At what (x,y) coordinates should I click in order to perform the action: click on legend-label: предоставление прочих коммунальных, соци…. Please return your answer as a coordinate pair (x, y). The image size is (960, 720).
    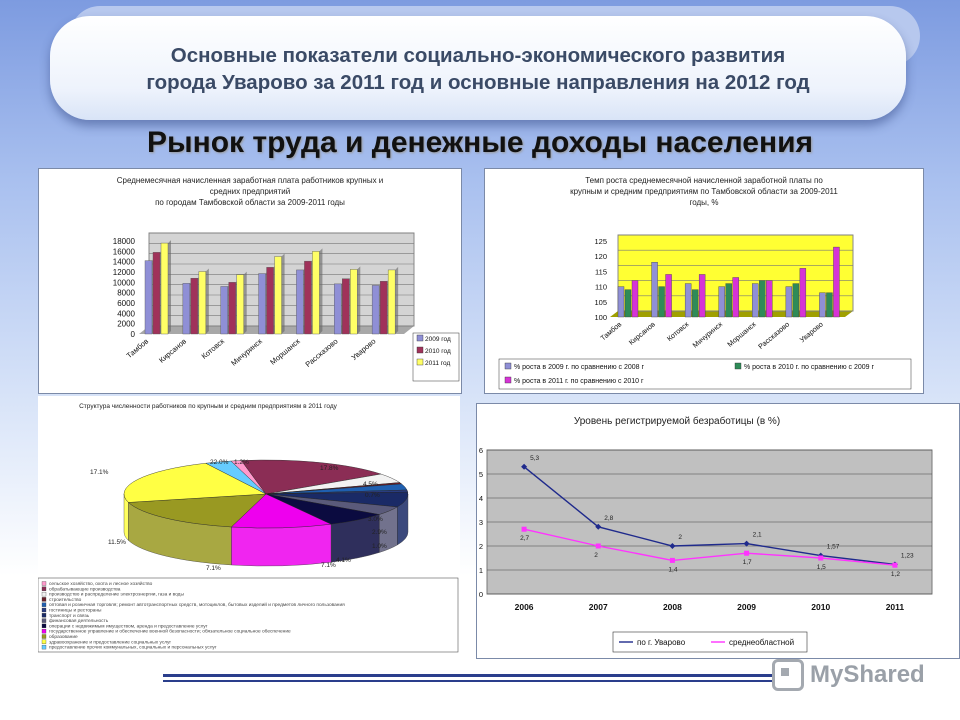
    Looking at the image, I should click on (133, 648).